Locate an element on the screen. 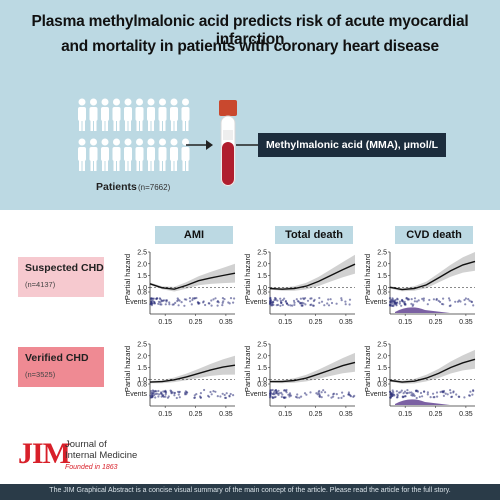 The image size is (500, 500). row-title-verified: Verified CHD is located at coordinates (57, 358).